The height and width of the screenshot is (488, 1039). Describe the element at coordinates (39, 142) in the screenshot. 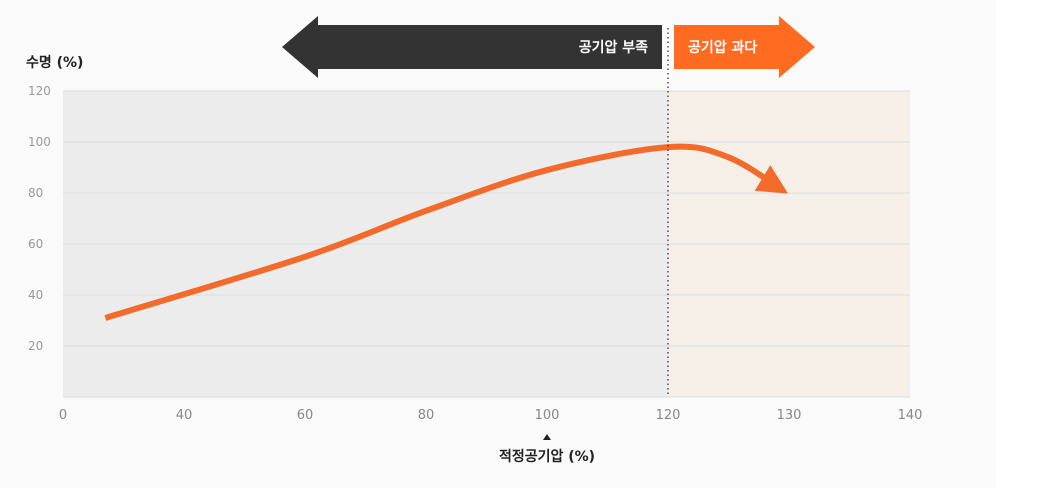

I see `y-tick-label: 100` at that location.